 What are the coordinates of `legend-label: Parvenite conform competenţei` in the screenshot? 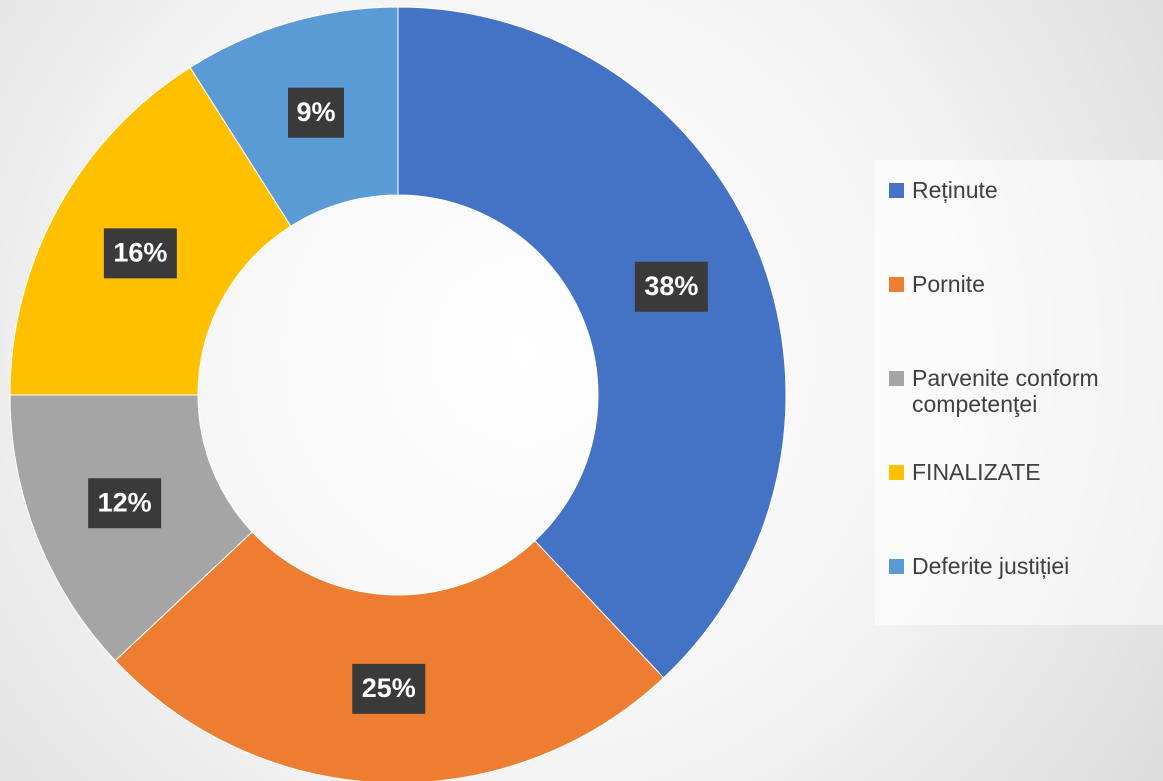 It's located at (1005, 391).